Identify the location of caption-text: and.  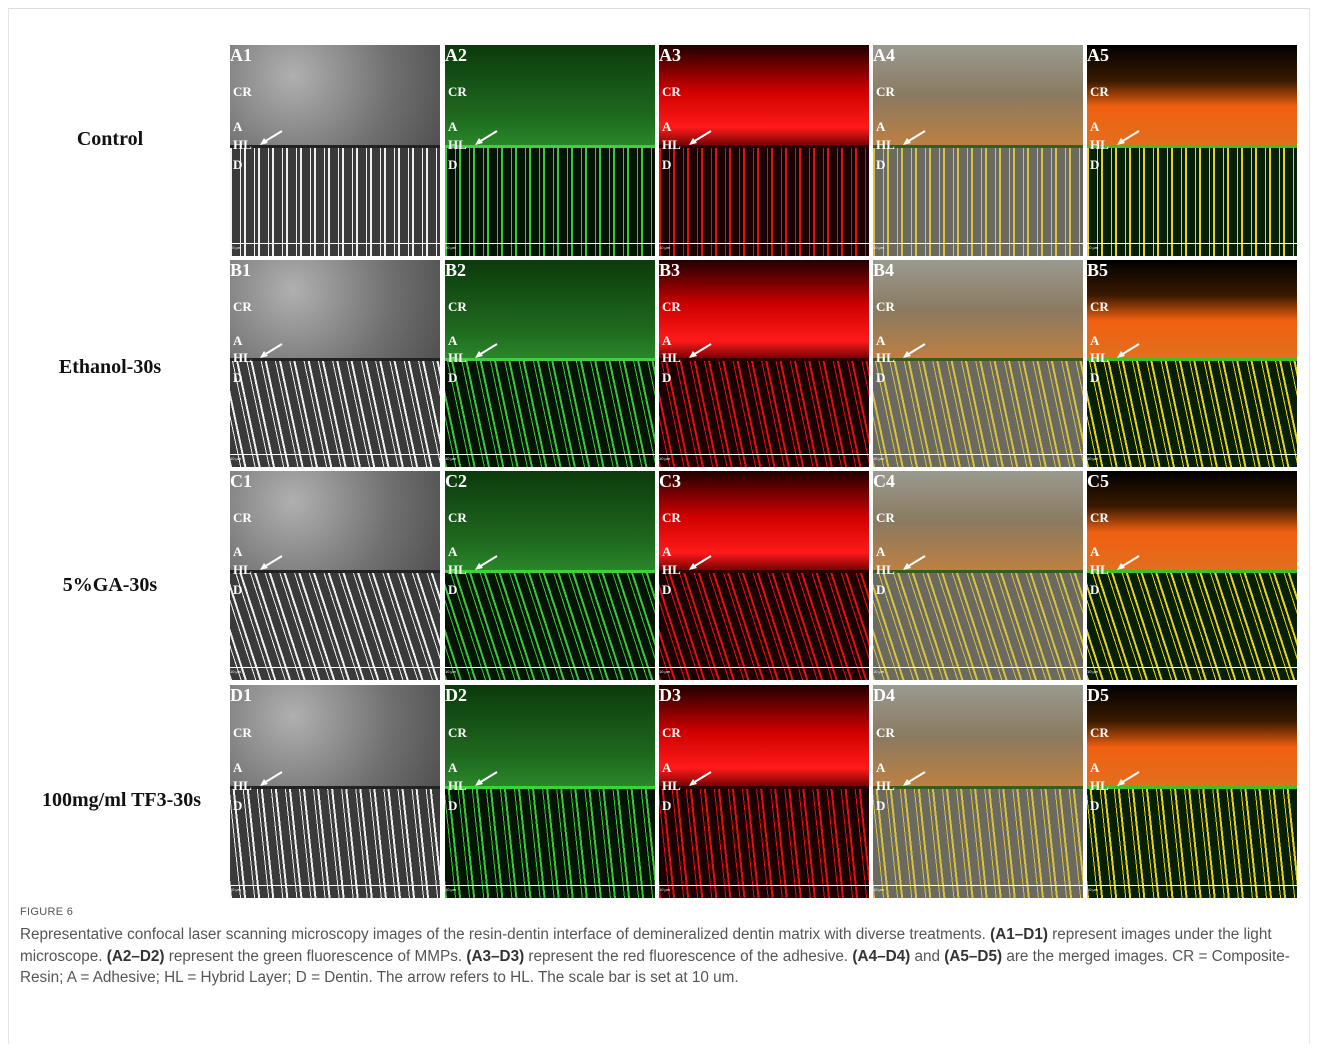
(927, 956).